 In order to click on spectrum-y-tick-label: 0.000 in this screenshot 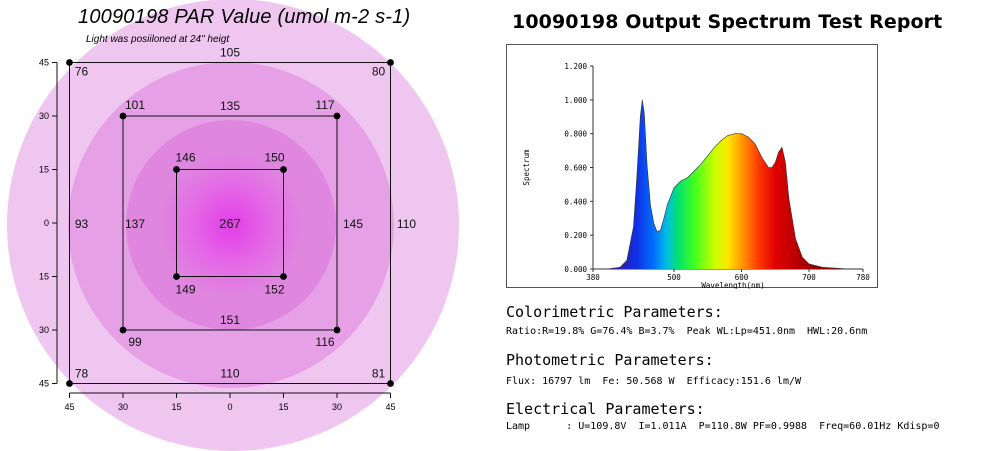, I will do `click(575, 269)`.